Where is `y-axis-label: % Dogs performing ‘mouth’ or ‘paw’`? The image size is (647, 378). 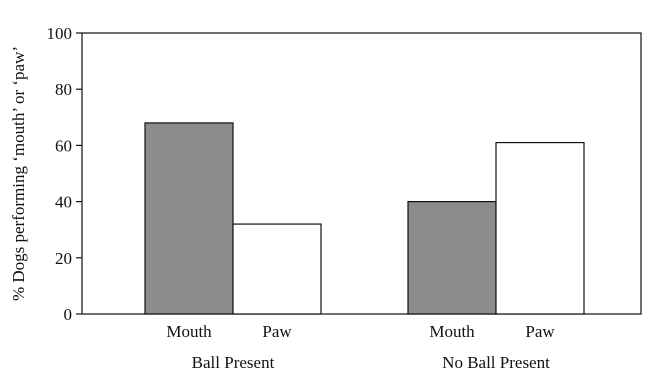 y-axis-label: % Dogs performing ‘mouth’ or ‘paw’ is located at coordinates (18, 173).